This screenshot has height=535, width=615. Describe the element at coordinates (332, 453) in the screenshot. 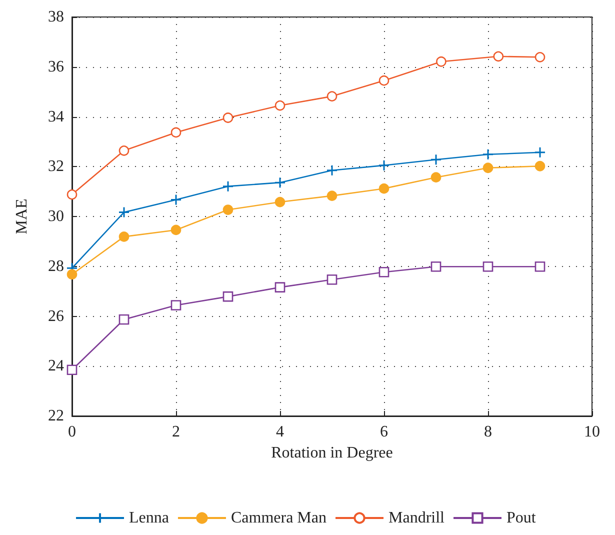

I see `x-axis-title: Rotation in Degree` at that location.